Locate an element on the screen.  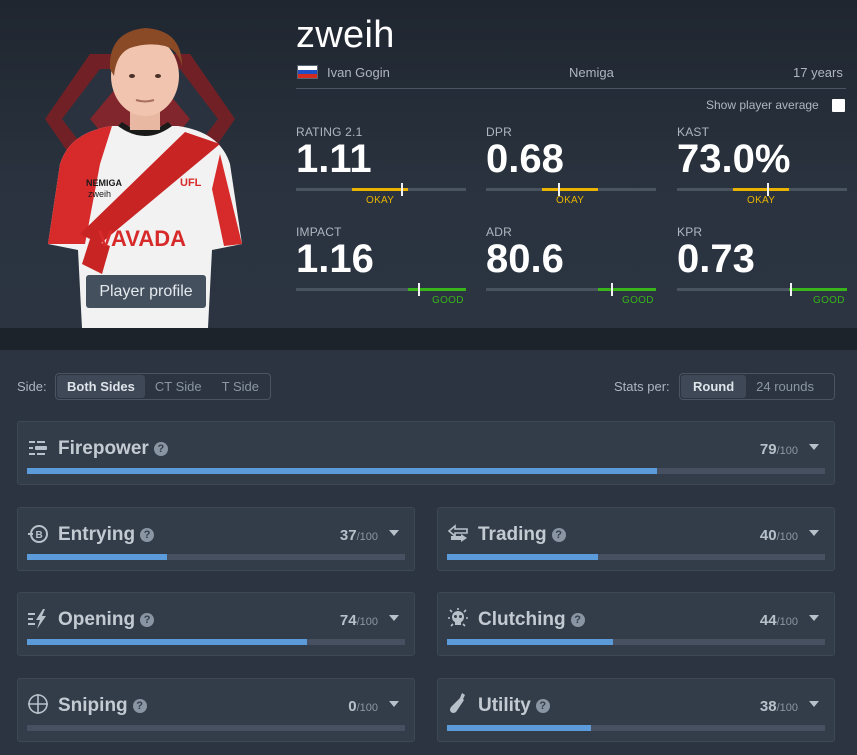
stats-per-filter: Round 24 rounds is located at coordinates (757, 386).